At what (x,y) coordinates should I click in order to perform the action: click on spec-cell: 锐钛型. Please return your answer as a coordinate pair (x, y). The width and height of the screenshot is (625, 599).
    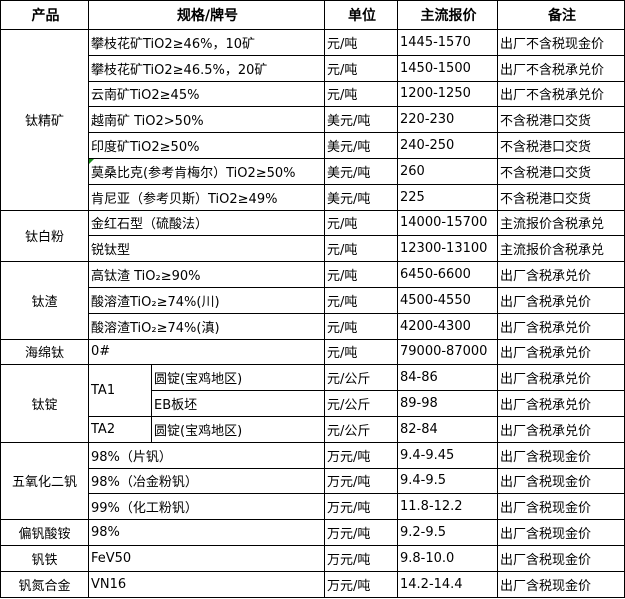
    Looking at the image, I should click on (206, 249).